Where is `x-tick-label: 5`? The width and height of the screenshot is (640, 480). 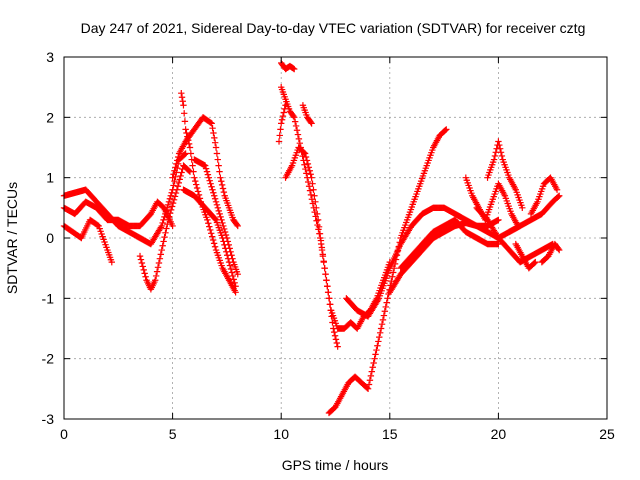 x-tick-label: 5 is located at coordinates (173, 434).